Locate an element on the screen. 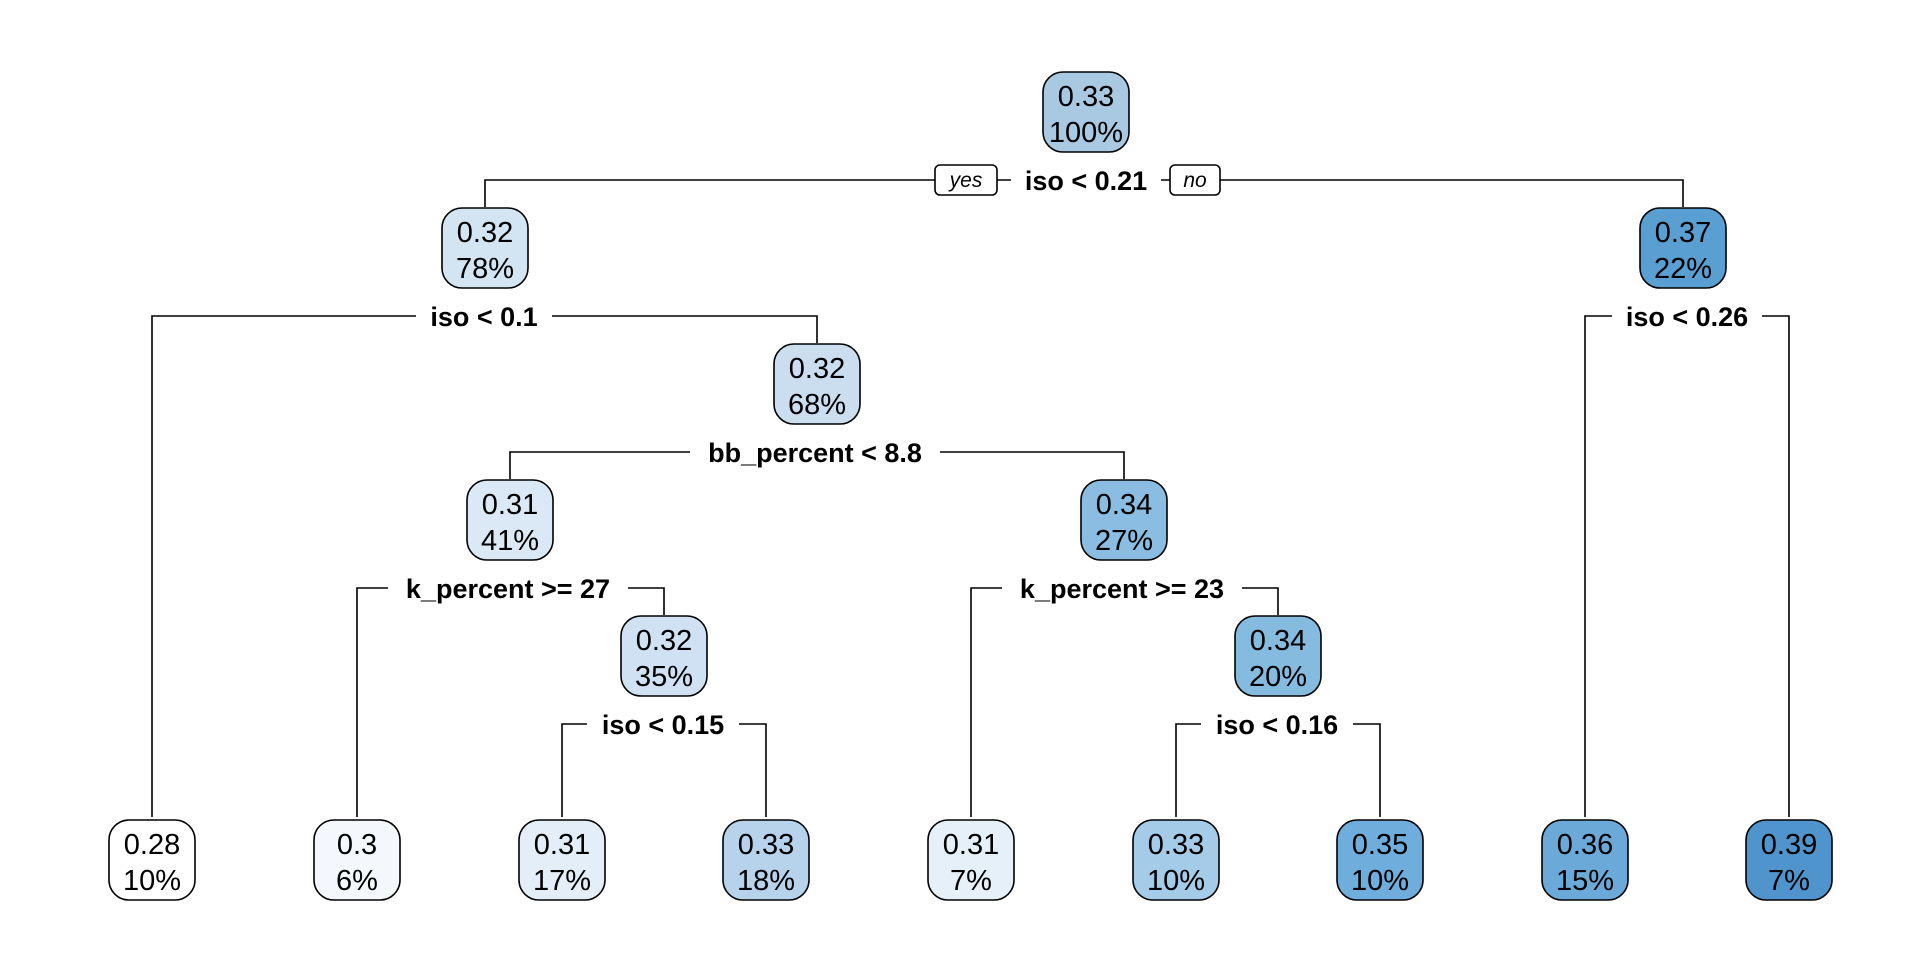 The width and height of the screenshot is (1920, 960). split-label: iso < 0.15 is located at coordinates (663, 725).